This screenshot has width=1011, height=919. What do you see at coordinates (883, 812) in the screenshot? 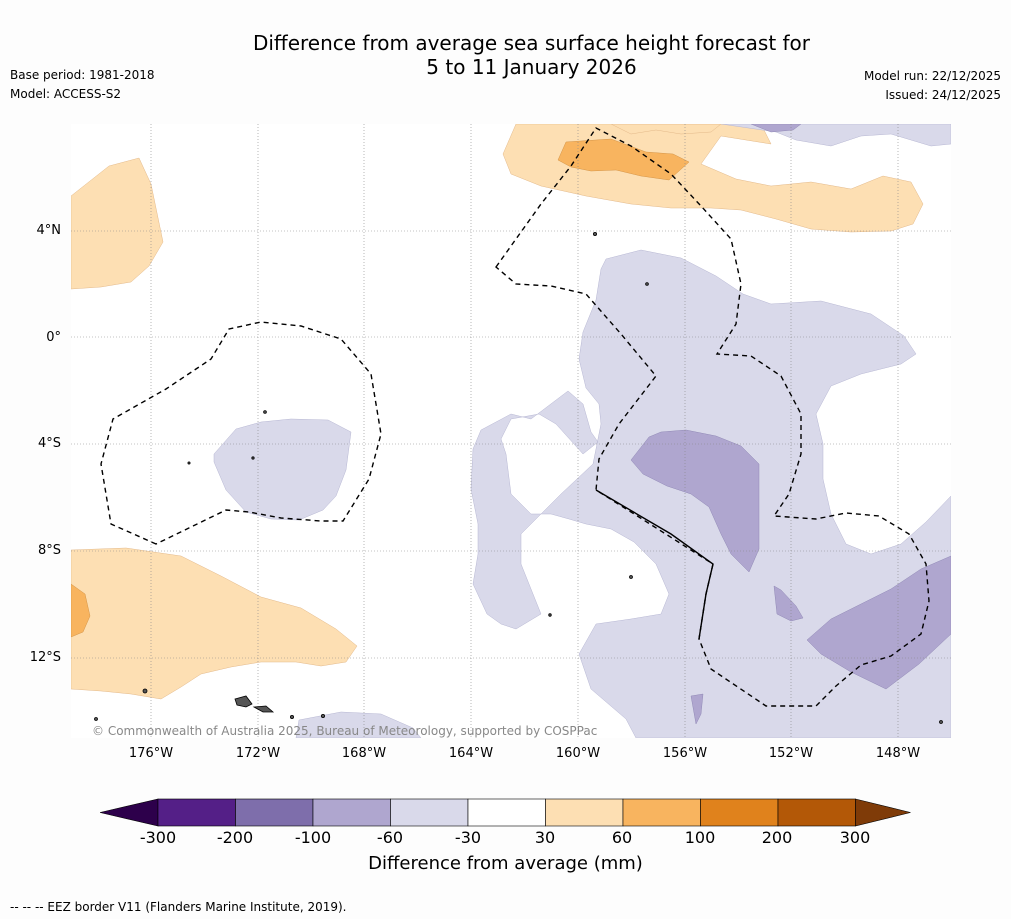
I see `colorbar-over-triangle` at bounding box center [883, 812].